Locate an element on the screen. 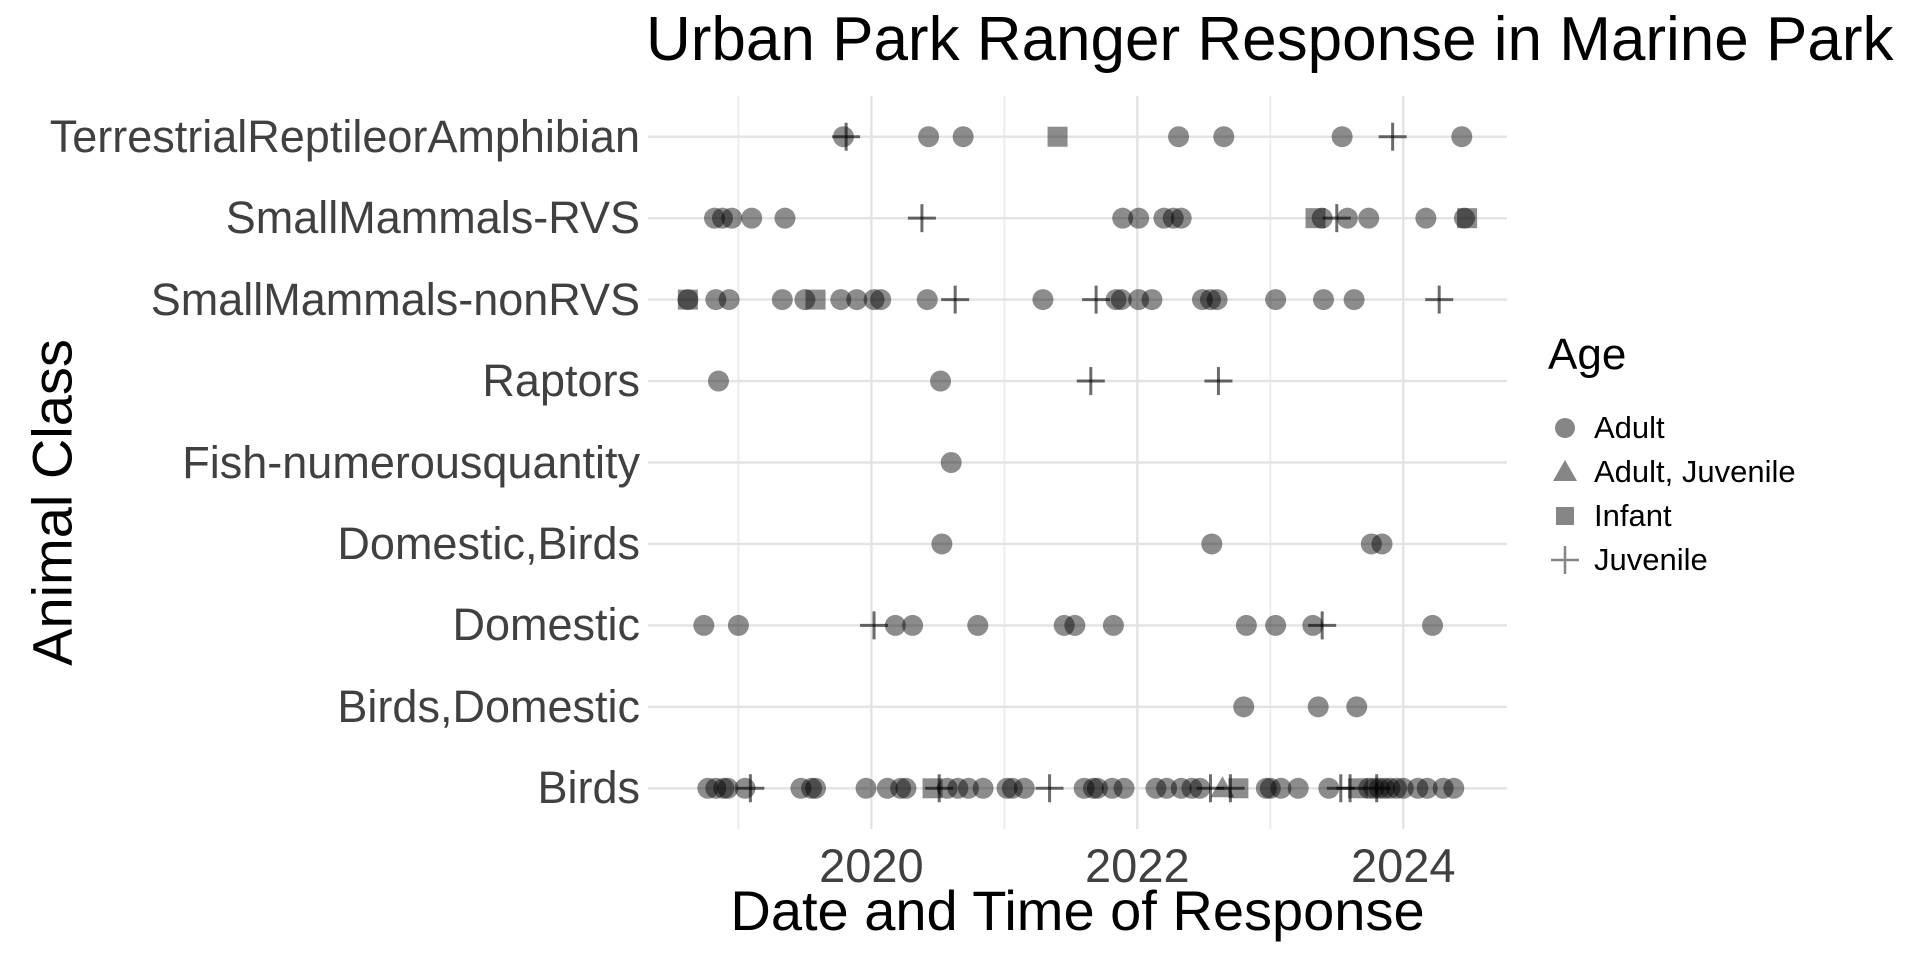 Image resolution: width=1920 pixels, height=960 pixels. legend-item-adult-juvenile: Adult, Juvenile is located at coordinates (1672, 472).